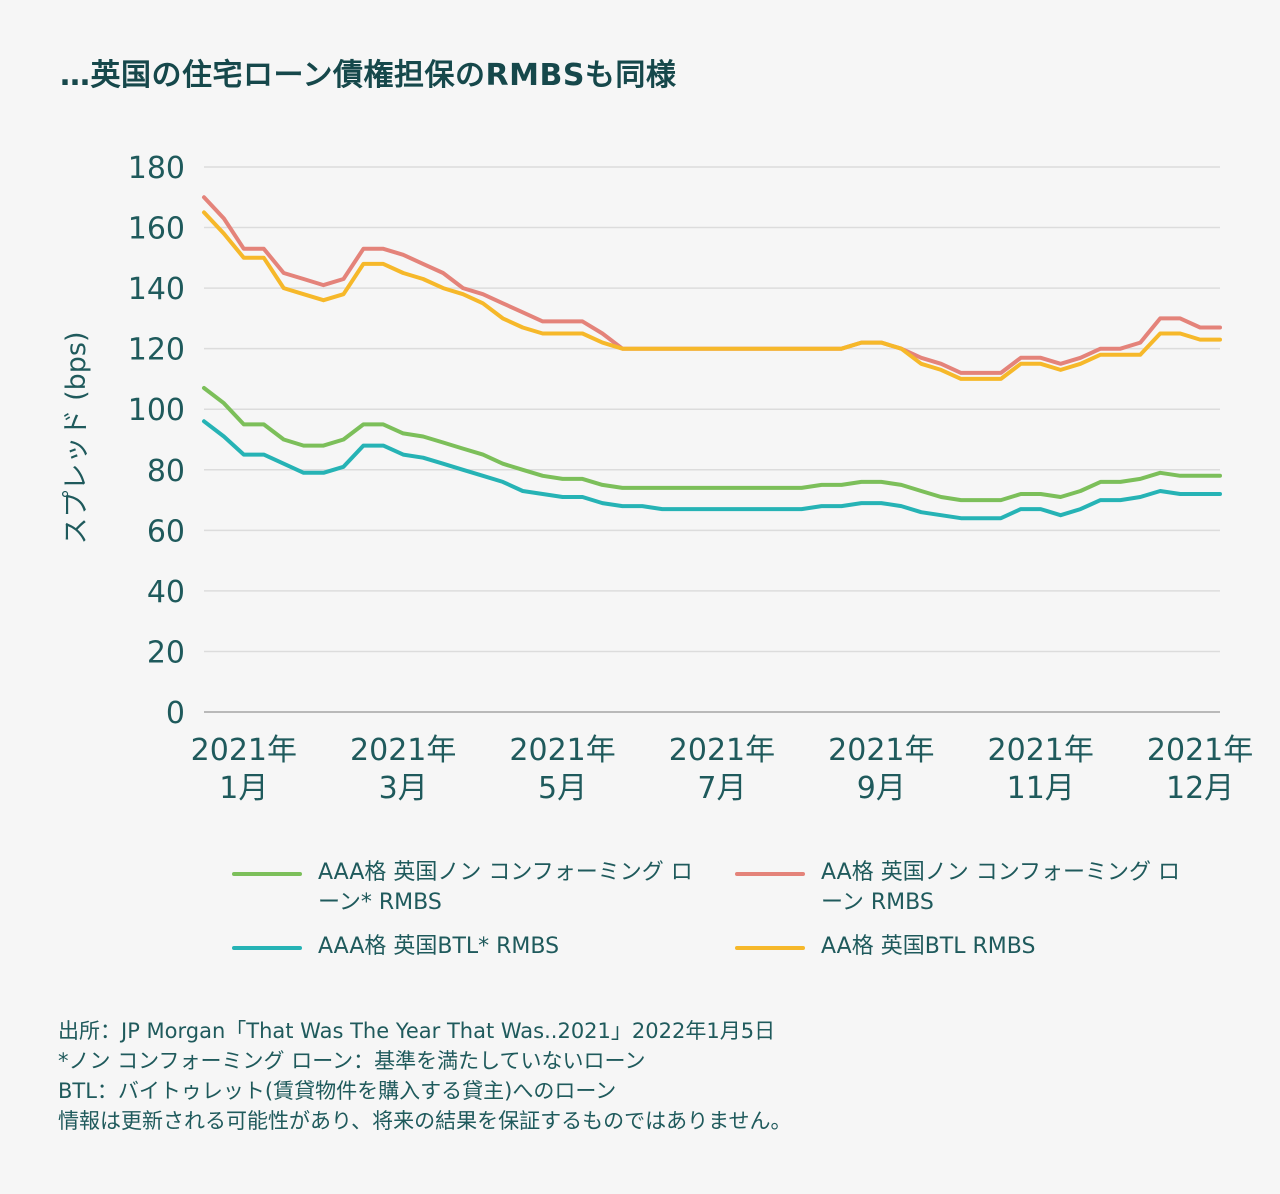 Image resolution: width=1280 pixels, height=1194 pixels. I want to click on legend-item: AA格 英国BTL RMBS, so click(963, 947).